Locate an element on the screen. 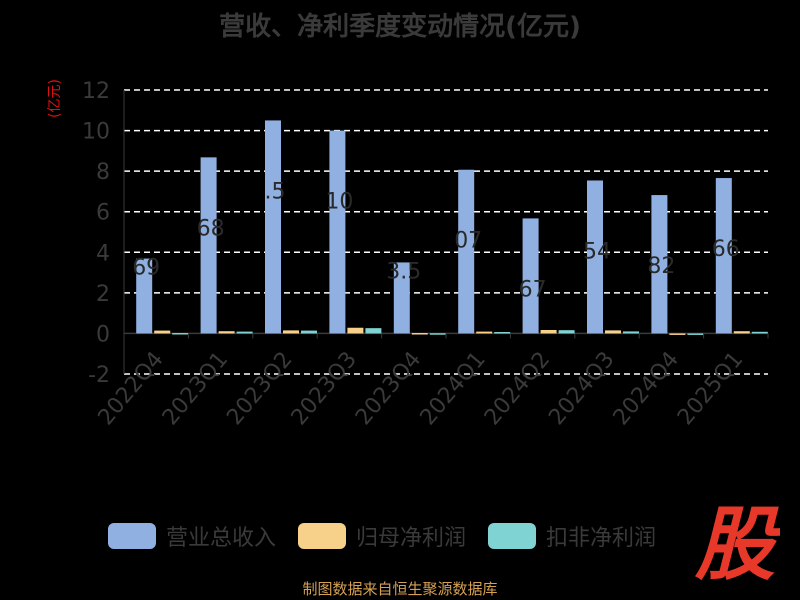 The width and height of the screenshot is (800, 600). brand-logo: 股 is located at coordinates (737, 543).